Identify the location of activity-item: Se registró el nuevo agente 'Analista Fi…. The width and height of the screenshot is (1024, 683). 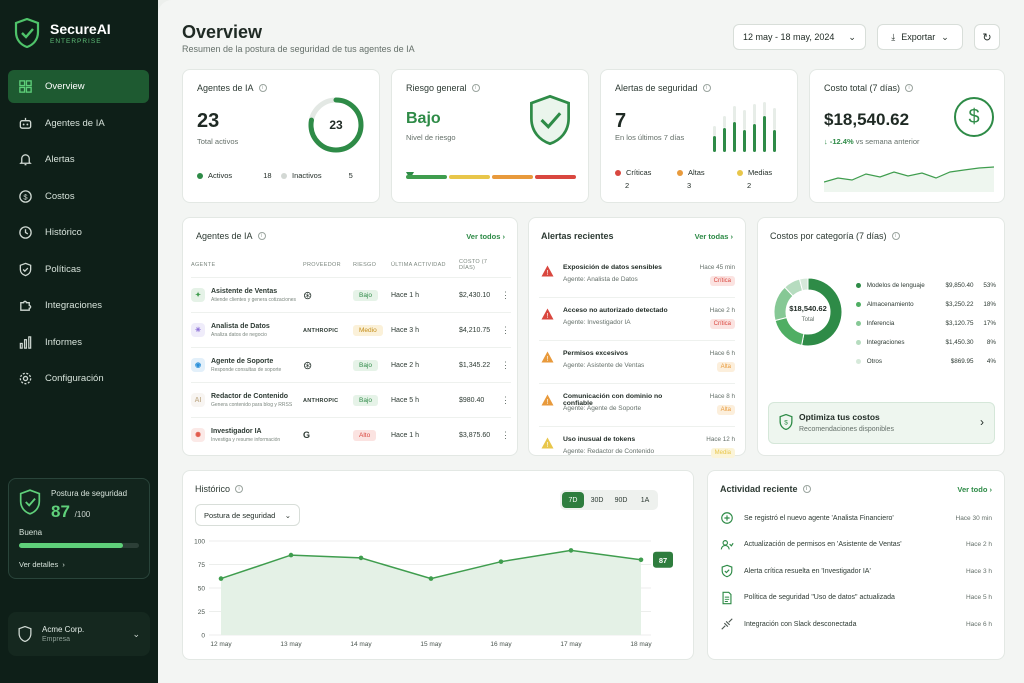
(856, 518).